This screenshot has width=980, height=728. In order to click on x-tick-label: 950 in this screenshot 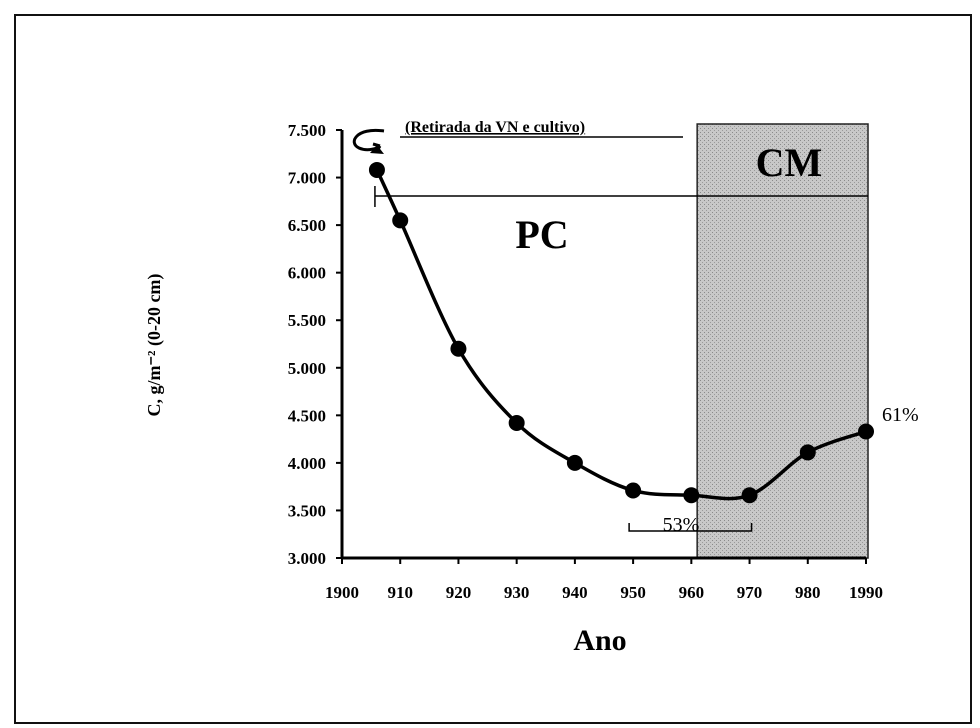, I will do `click(633, 592)`.